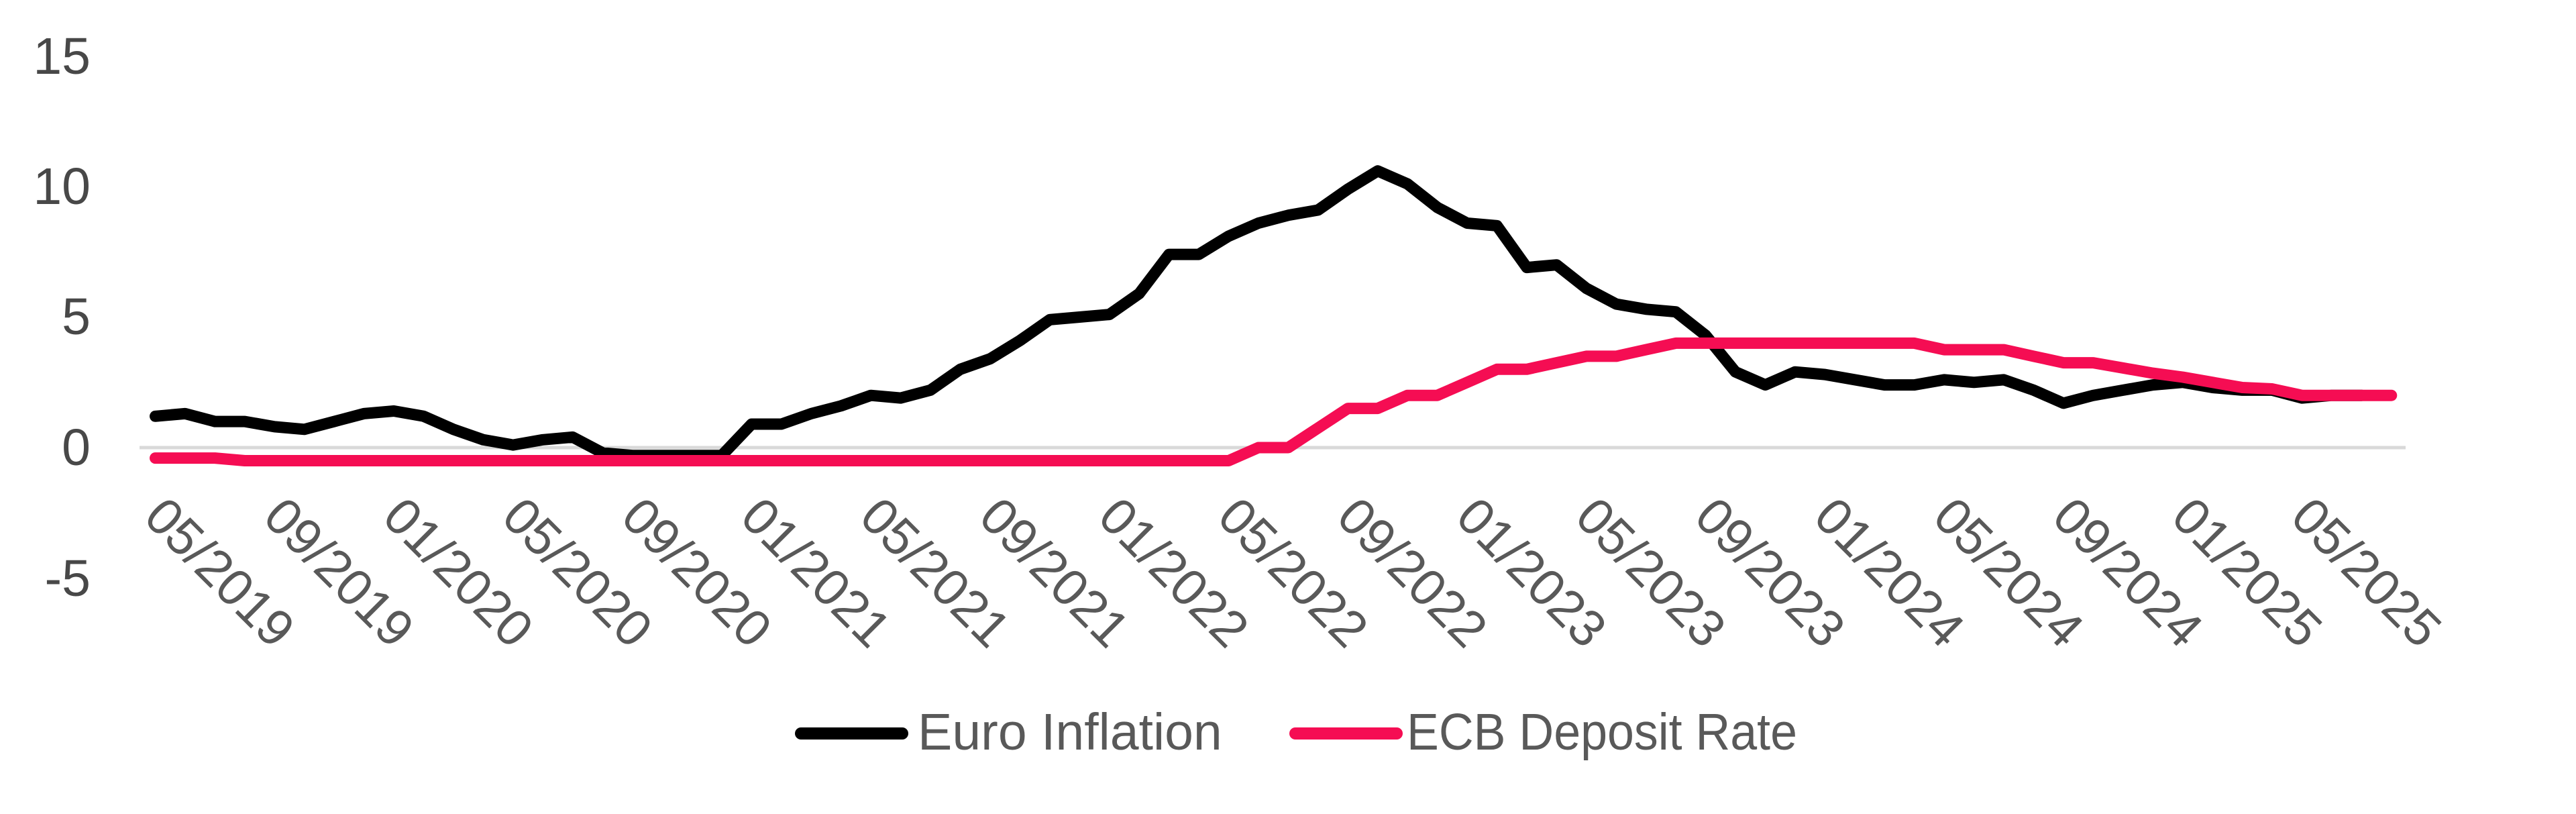  I want to click on svg-text: 15, so click(62, 56).